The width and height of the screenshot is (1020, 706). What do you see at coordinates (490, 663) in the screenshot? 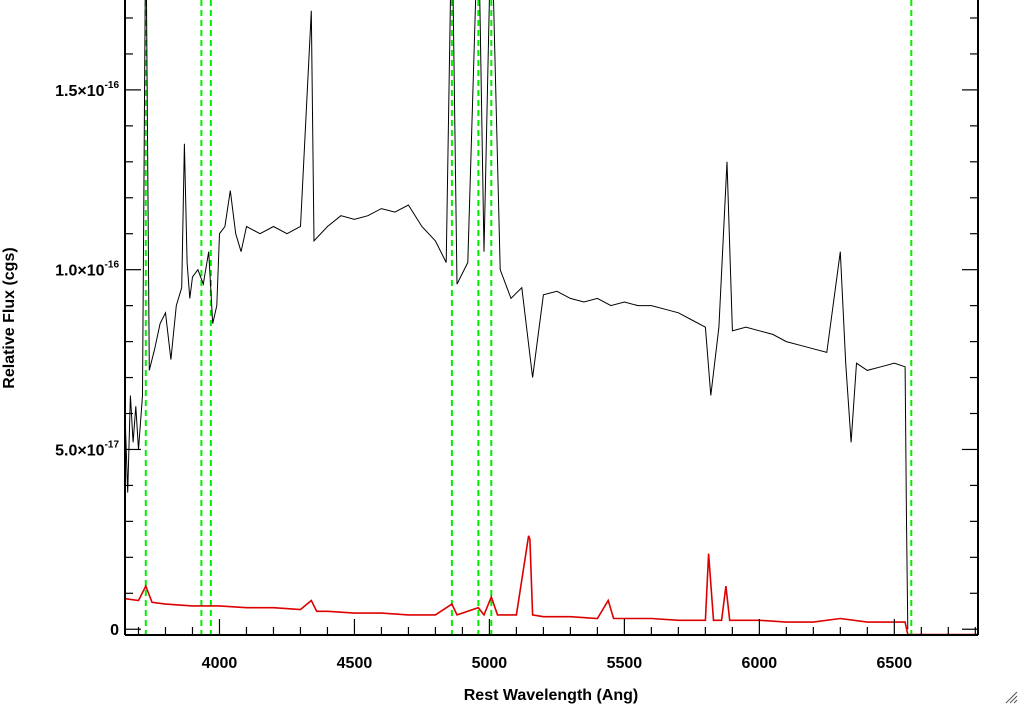
I see `x-tick-label: 5000` at bounding box center [490, 663].